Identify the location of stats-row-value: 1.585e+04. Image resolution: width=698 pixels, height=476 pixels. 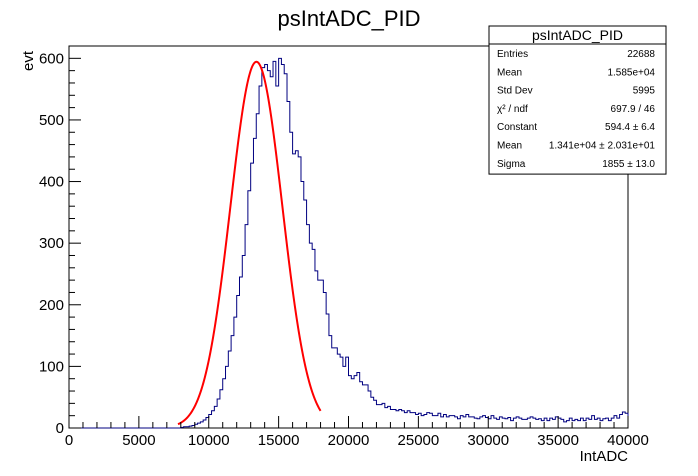
(631, 72).